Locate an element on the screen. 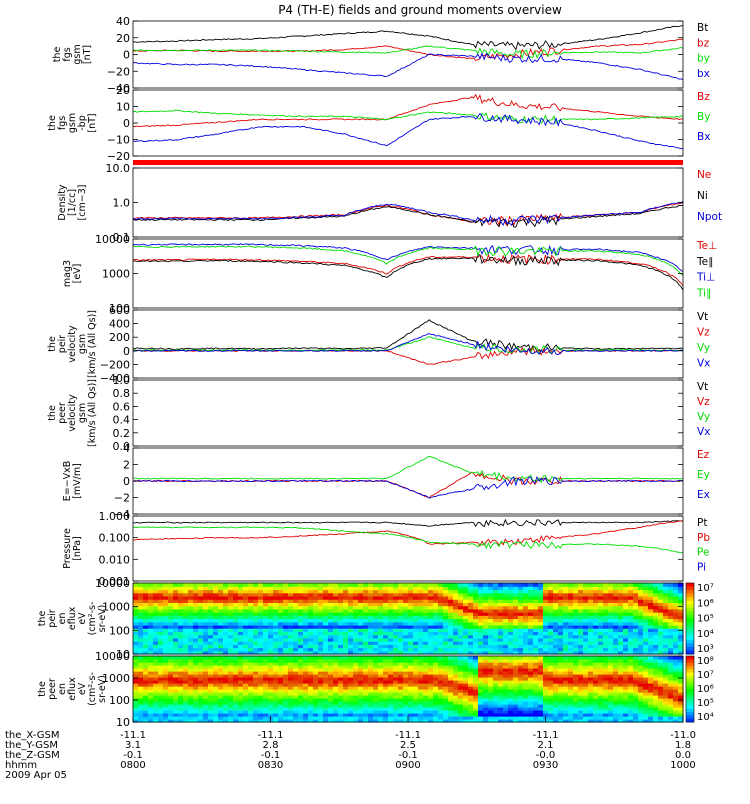  series-line-Pt is located at coordinates (408, 523).